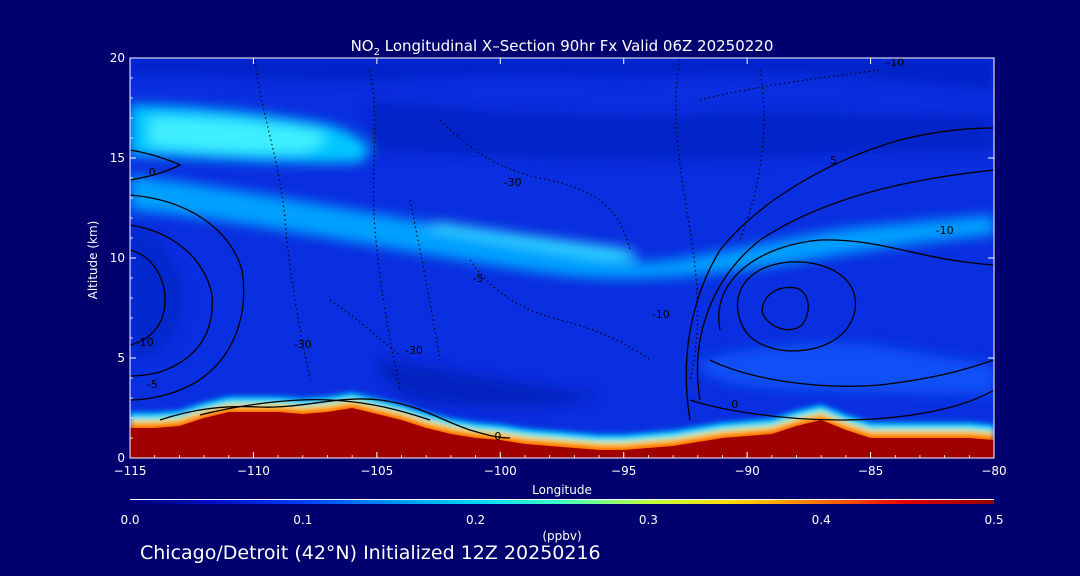 Image resolution: width=1080 pixels, height=576 pixels. Describe the element at coordinates (148, 297) in the screenshot. I see `contour-left-loop-c` at that location.